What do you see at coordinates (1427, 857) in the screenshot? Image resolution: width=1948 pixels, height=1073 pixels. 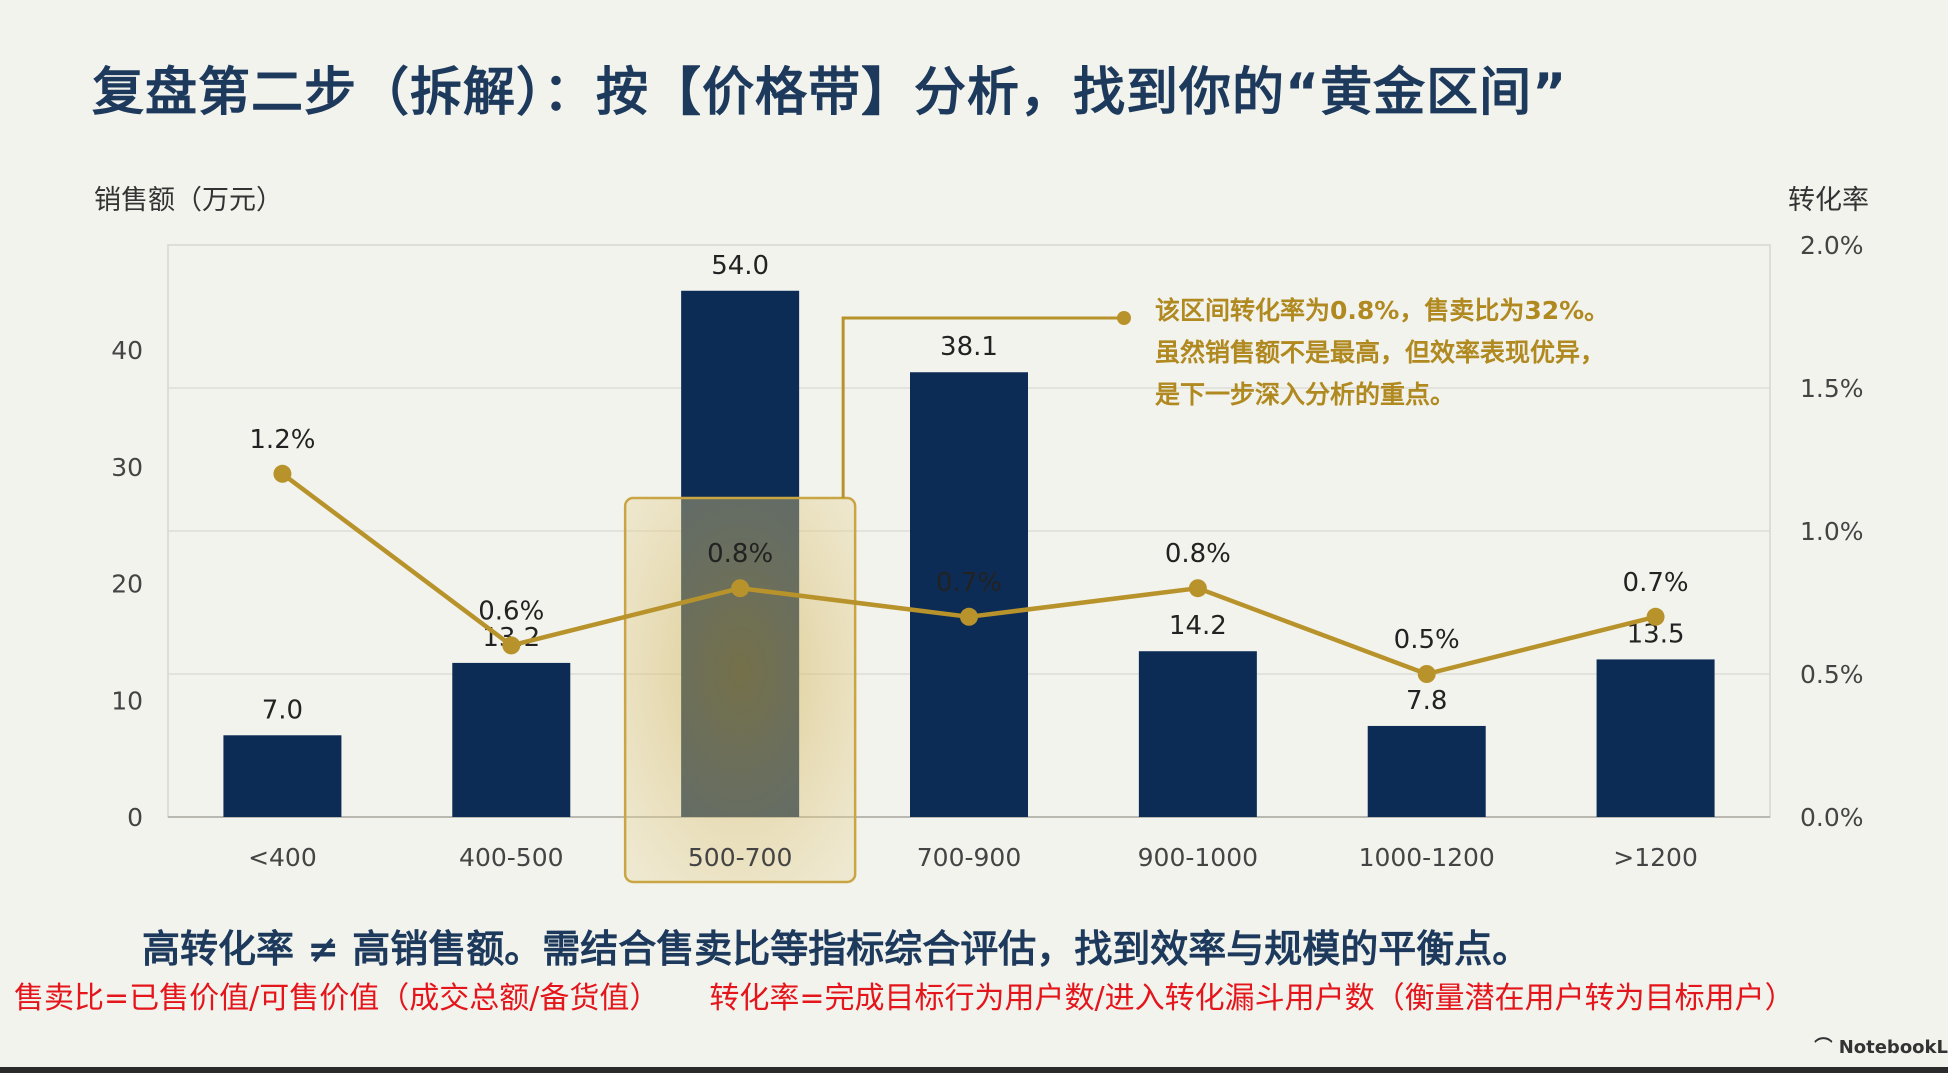 I see `category-label: 1000-1200` at bounding box center [1427, 857].